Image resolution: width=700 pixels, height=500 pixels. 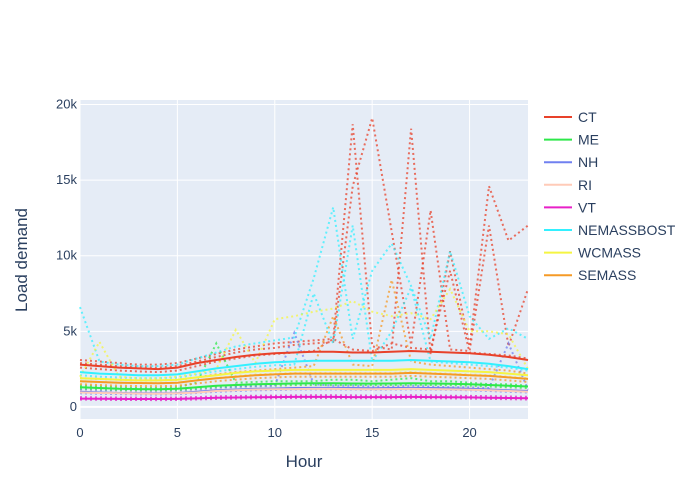 What do you see at coordinates (79, 432) in the screenshot?
I see `x-tick-label: 0` at bounding box center [79, 432].